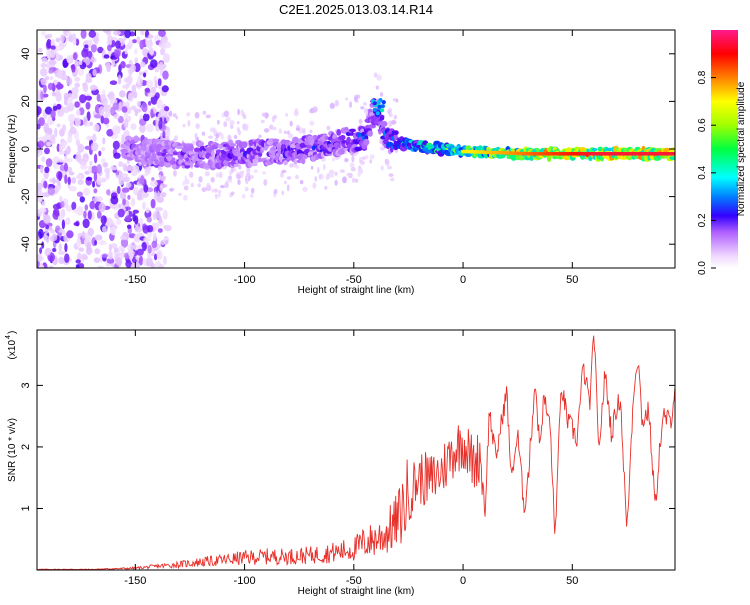 The height and width of the screenshot is (605, 750). I want to click on spectrogram-y-tick-label: 20, so click(26, 101).